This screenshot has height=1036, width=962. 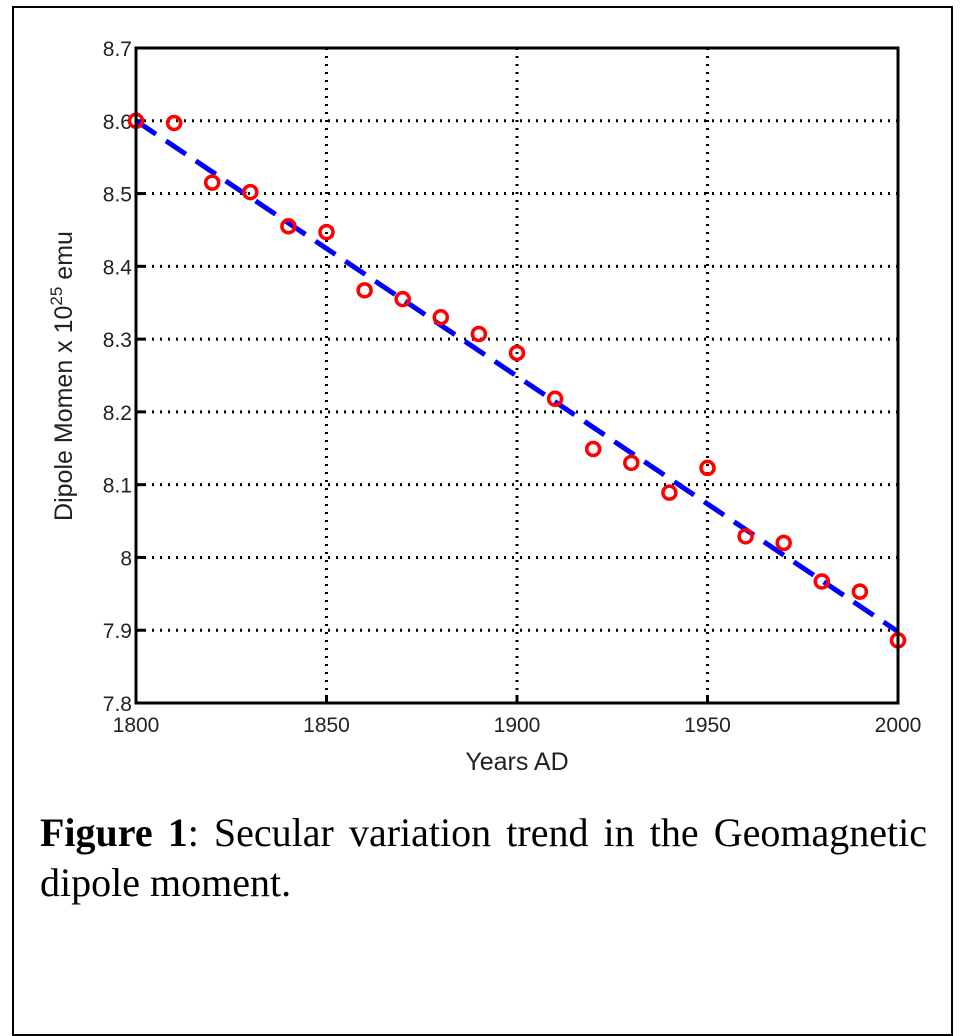 What do you see at coordinates (117, 704) in the screenshot?
I see `y-tick-label: 7.8` at bounding box center [117, 704].